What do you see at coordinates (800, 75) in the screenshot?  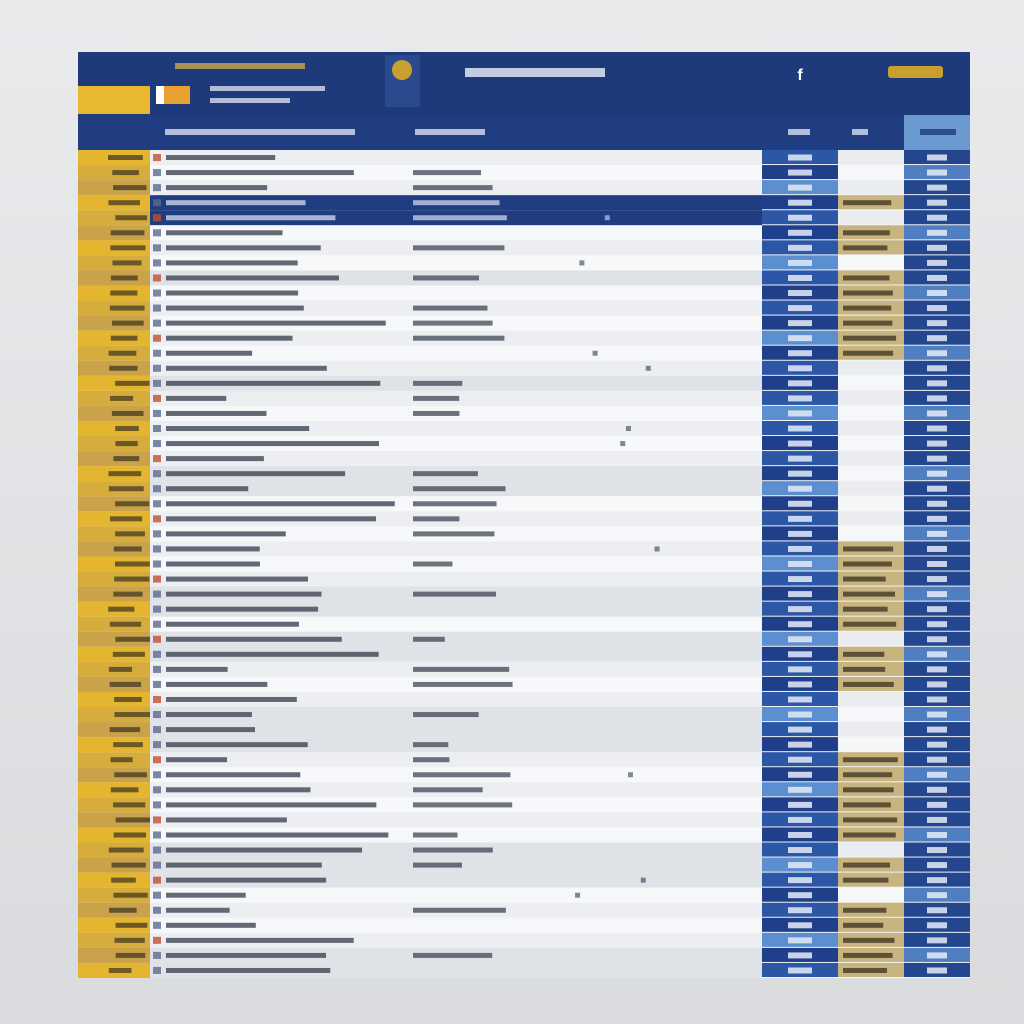 I see `header-icon: f` at bounding box center [800, 75].